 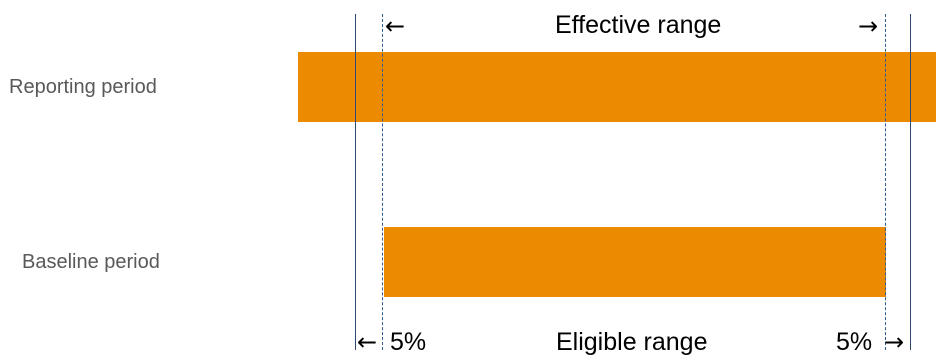 I want to click on baseline-period-bar, so click(x=635, y=262).